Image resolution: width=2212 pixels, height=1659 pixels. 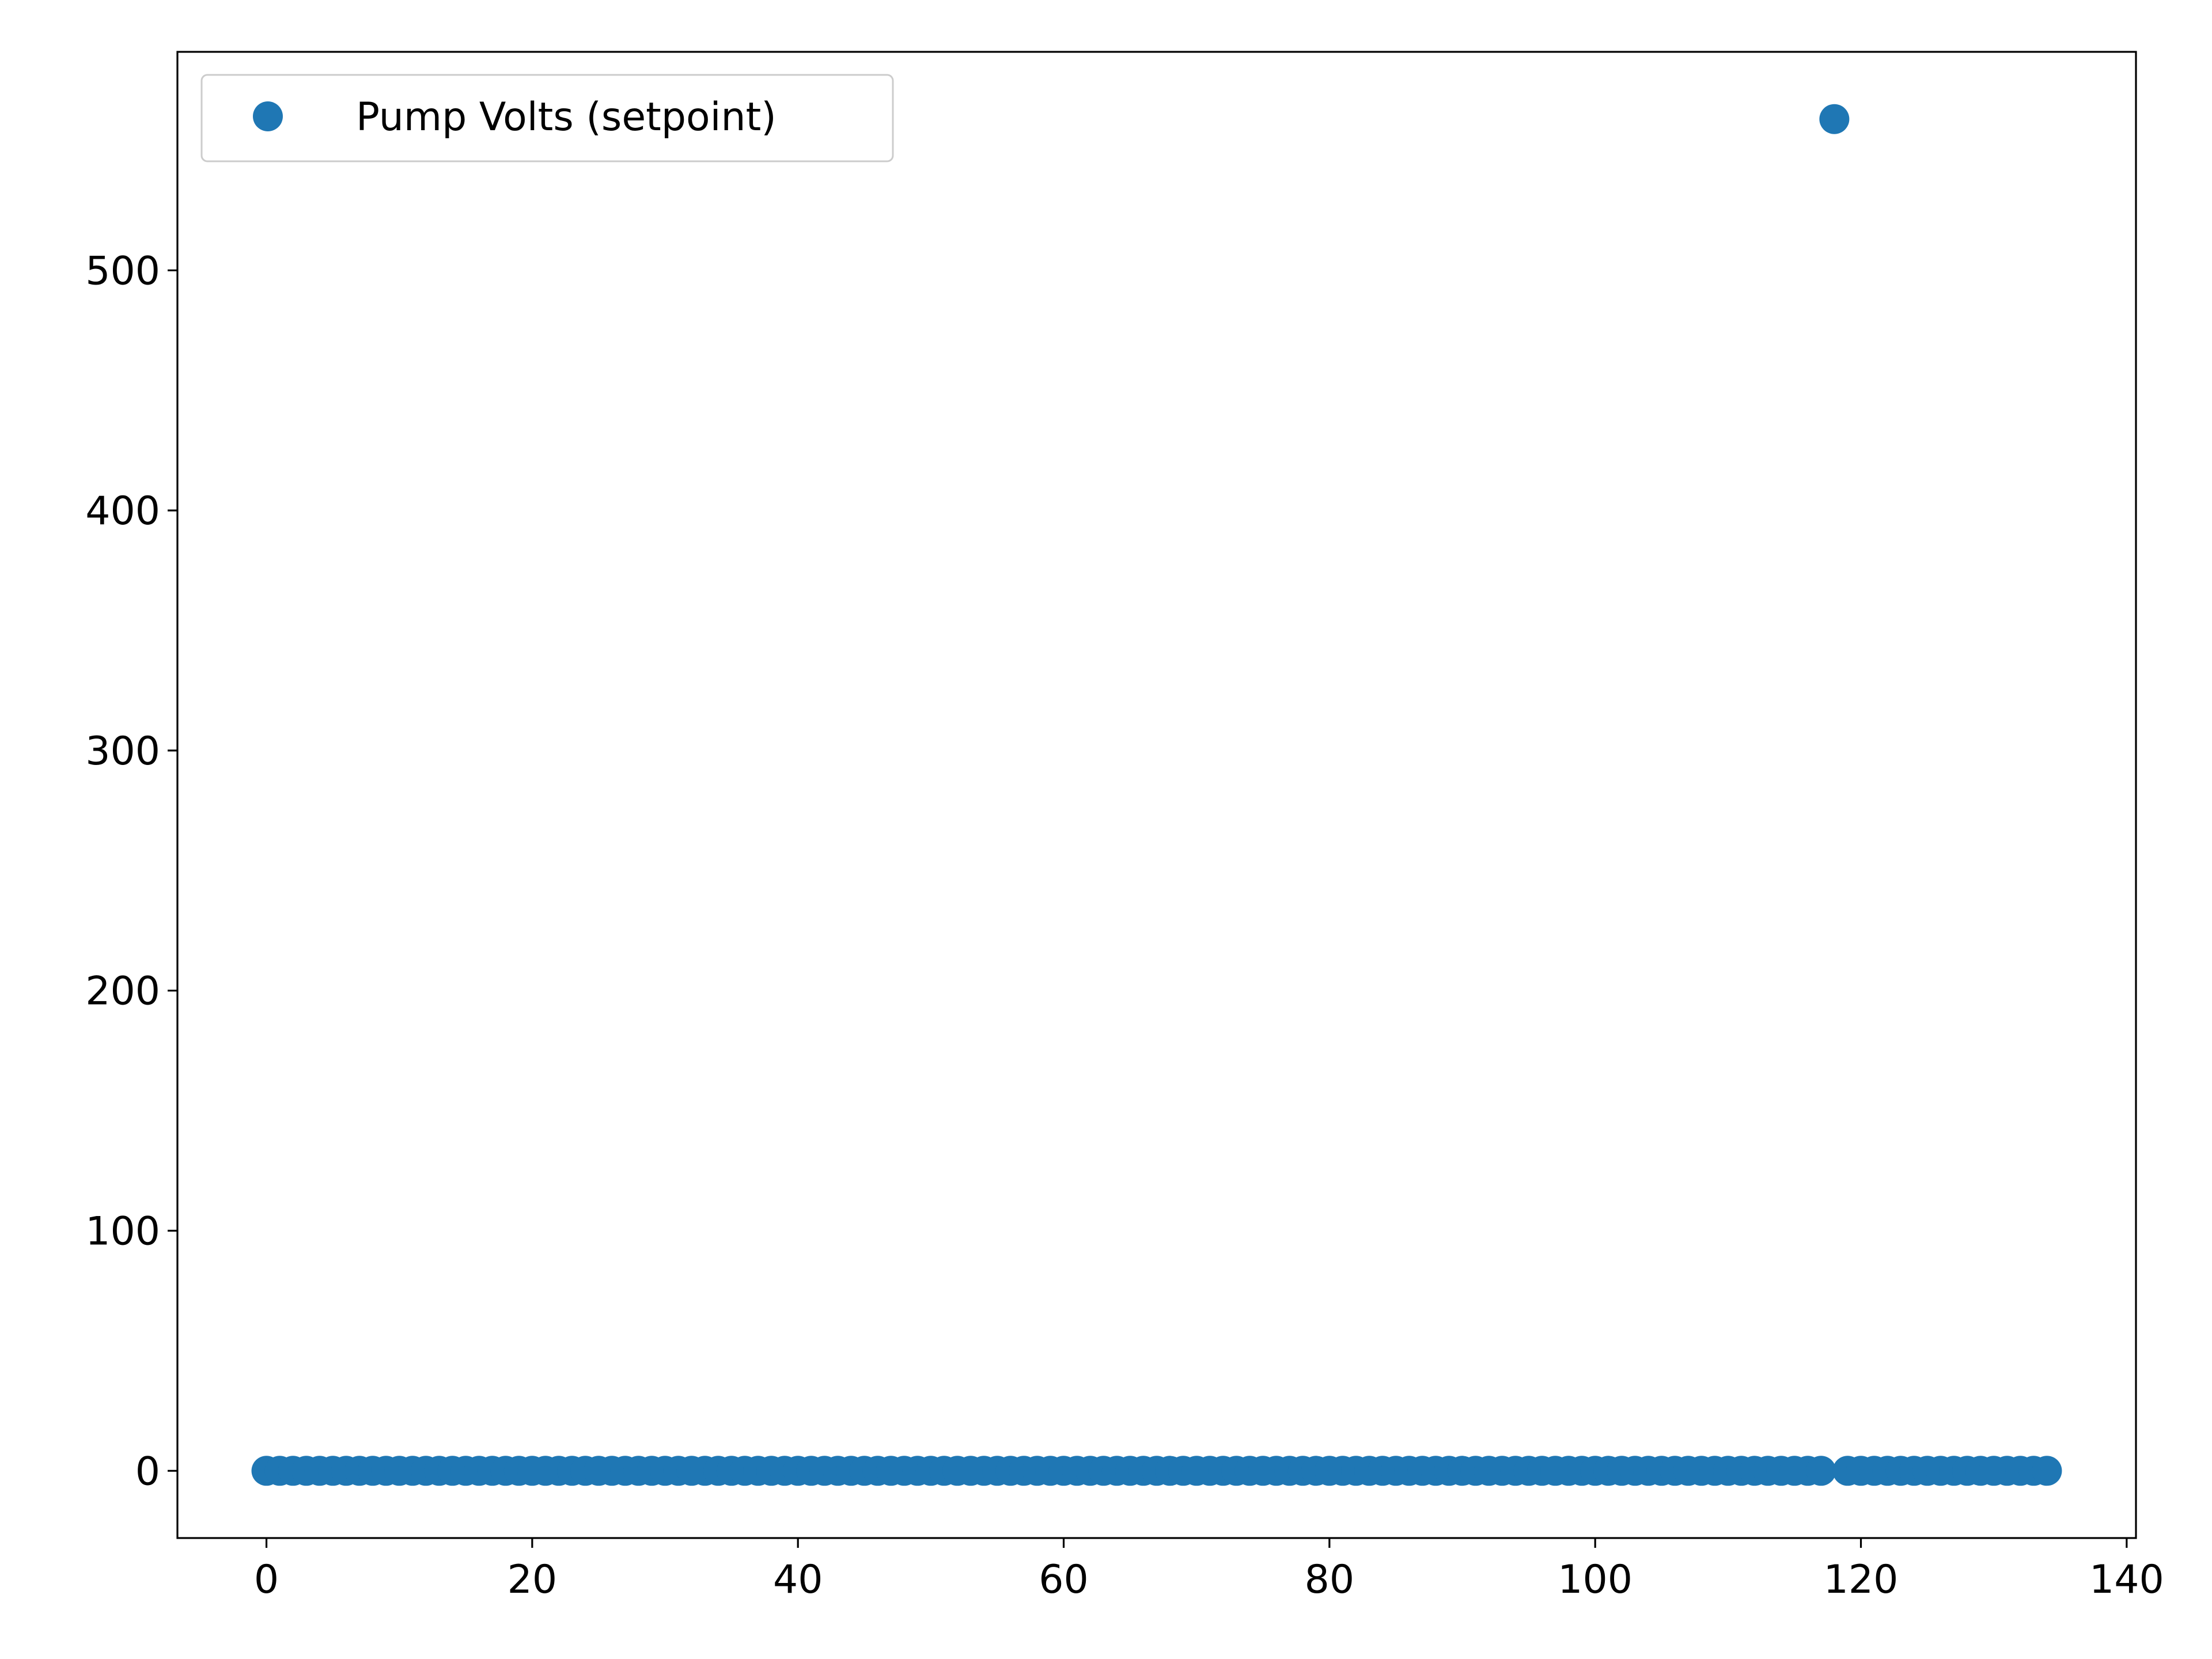 What do you see at coordinates (122, 271) in the screenshot?
I see `y-tick-label: 500` at bounding box center [122, 271].